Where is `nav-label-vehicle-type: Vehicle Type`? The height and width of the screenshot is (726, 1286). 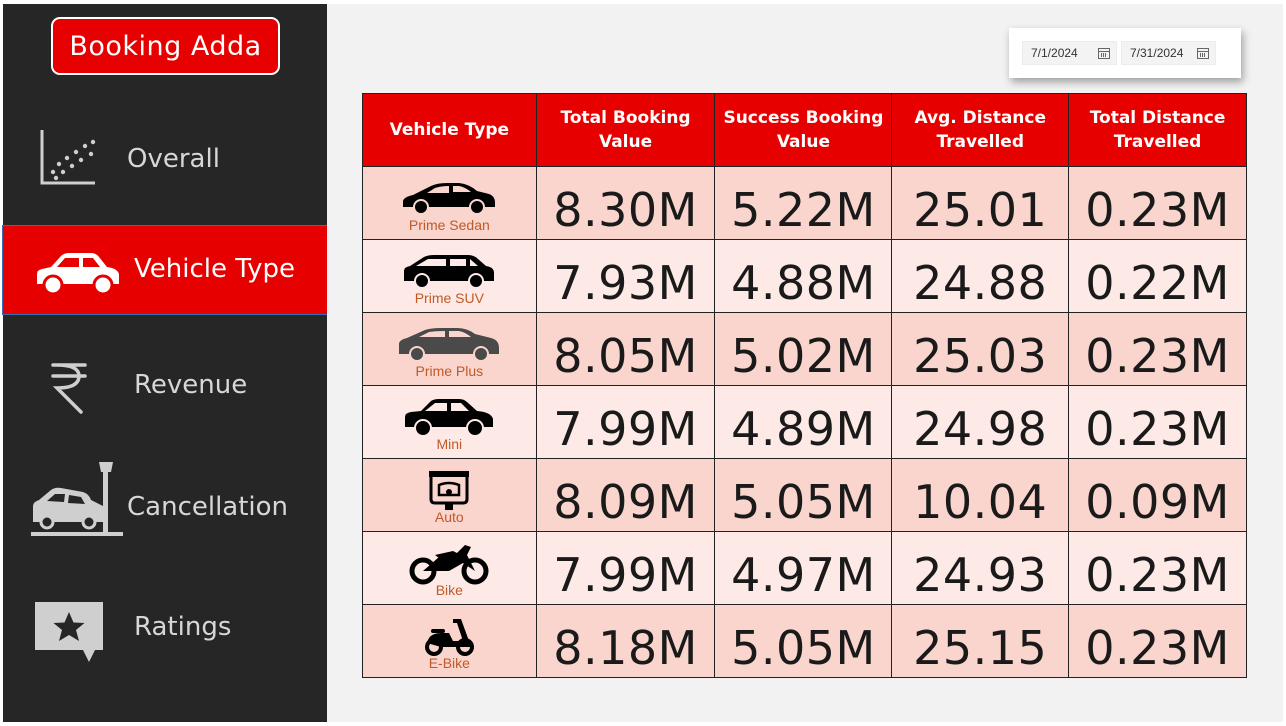
nav-label-vehicle-type: Vehicle Type is located at coordinates (214, 269).